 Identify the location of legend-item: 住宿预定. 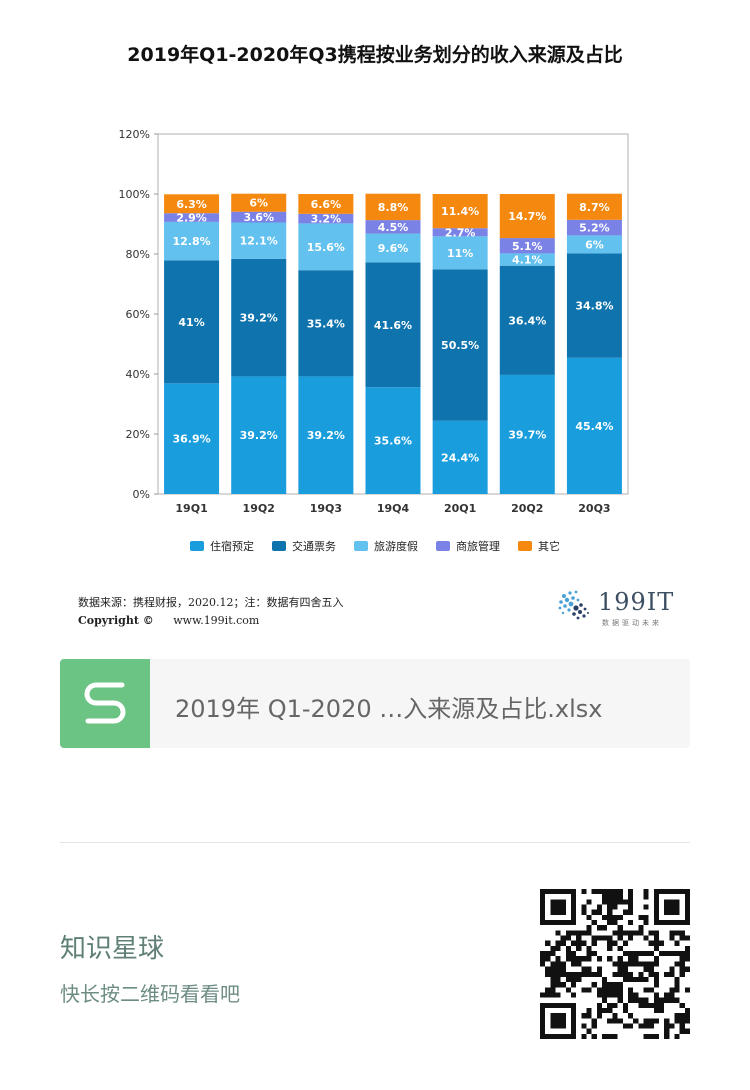
(222, 546).